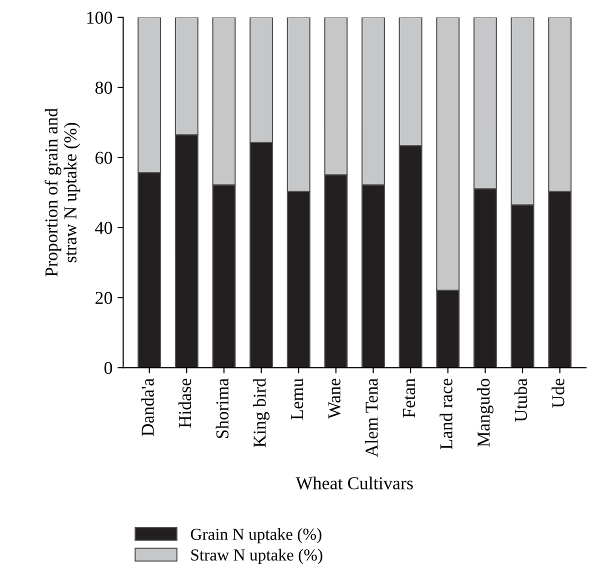 The image size is (601, 579). I want to click on y-tick-label: 20, so click(104, 298).